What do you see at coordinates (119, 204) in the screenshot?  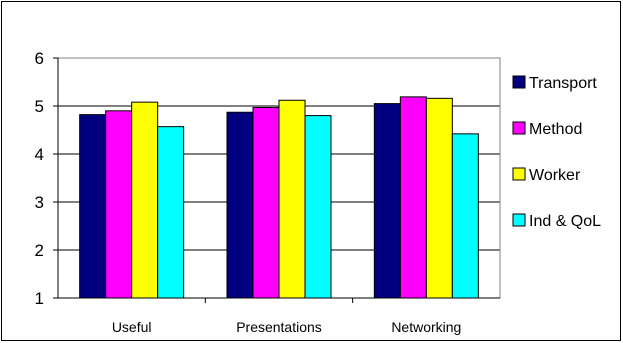 I see `bar-method-useful` at bounding box center [119, 204].